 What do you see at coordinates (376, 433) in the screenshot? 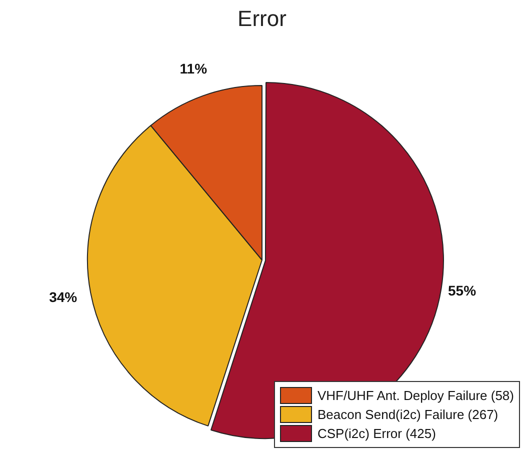
I see `legend-label: CSP(i2c) Error (425)` at bounding box center [376, 433].